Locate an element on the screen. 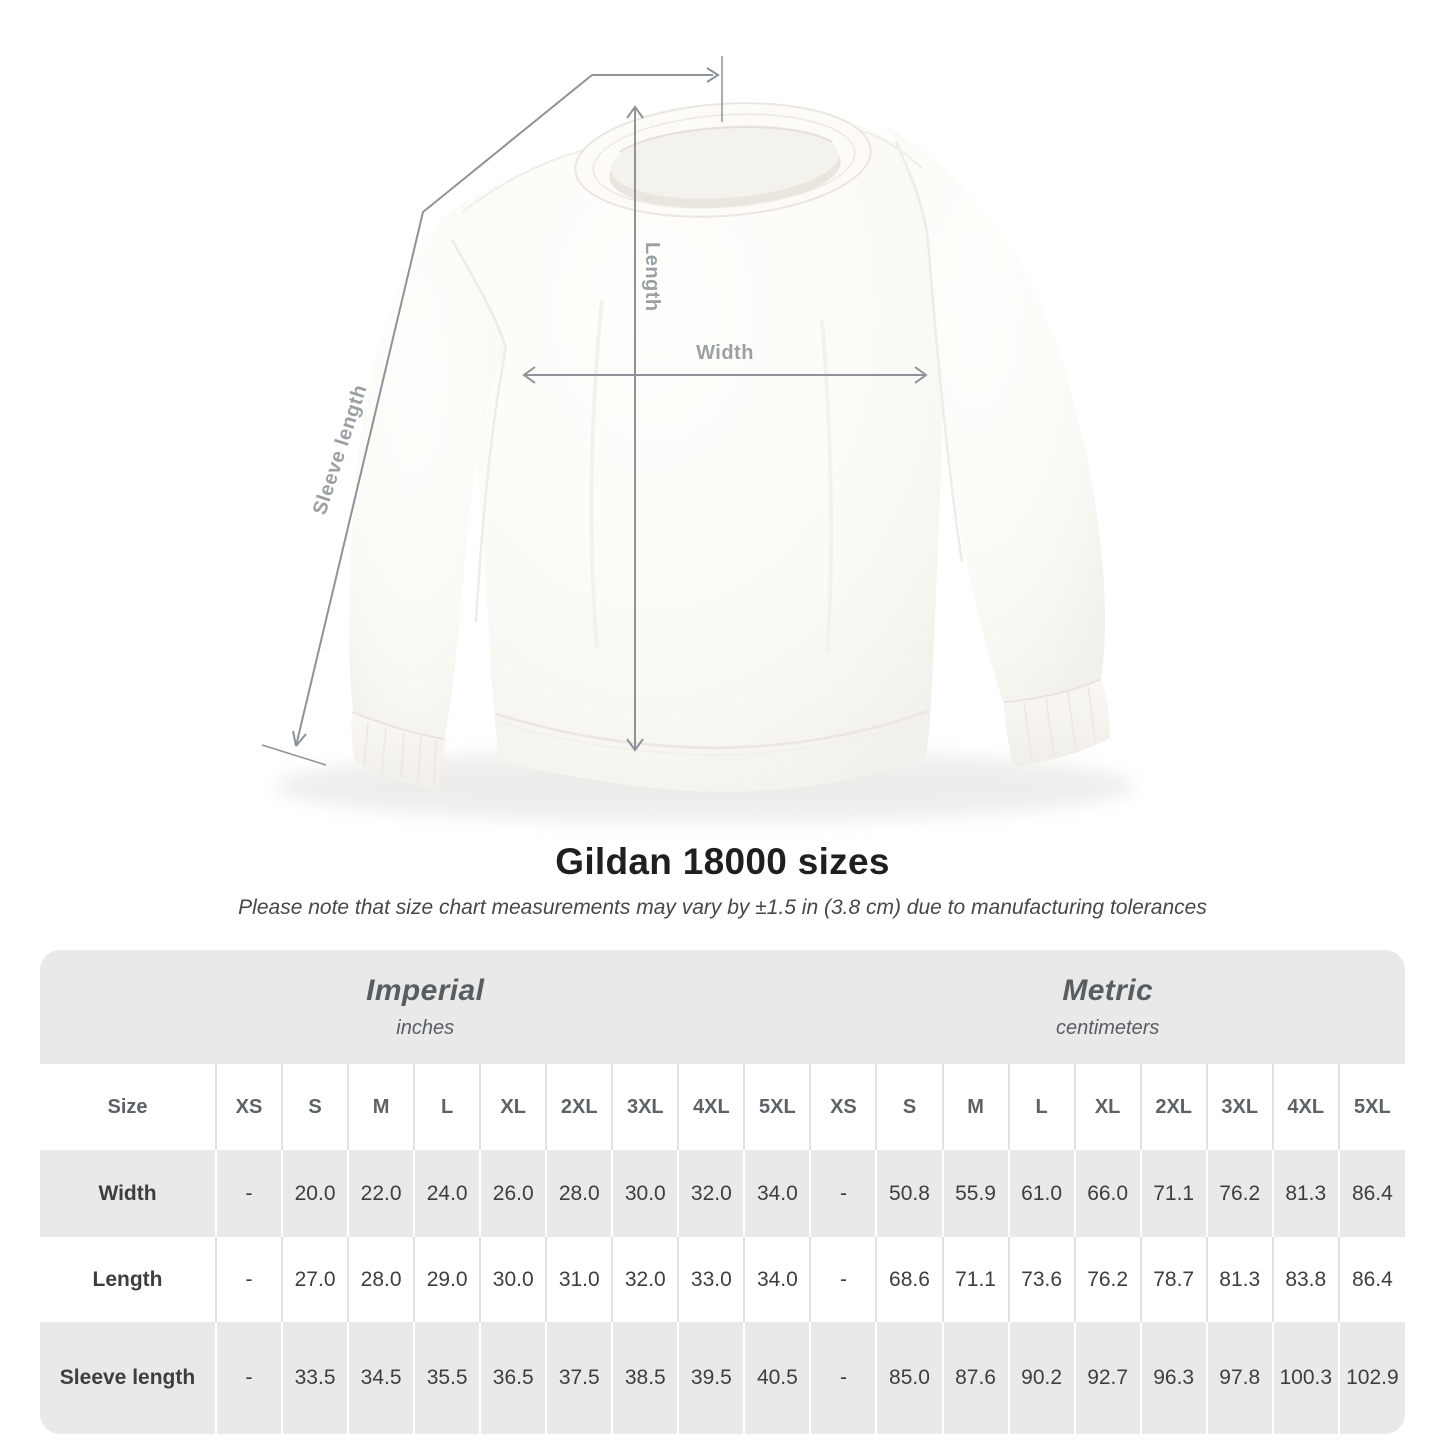 The height and width of the screenshot is (1445, 1445). value-cell: 31.0 is located at coordinates (579, 1279).